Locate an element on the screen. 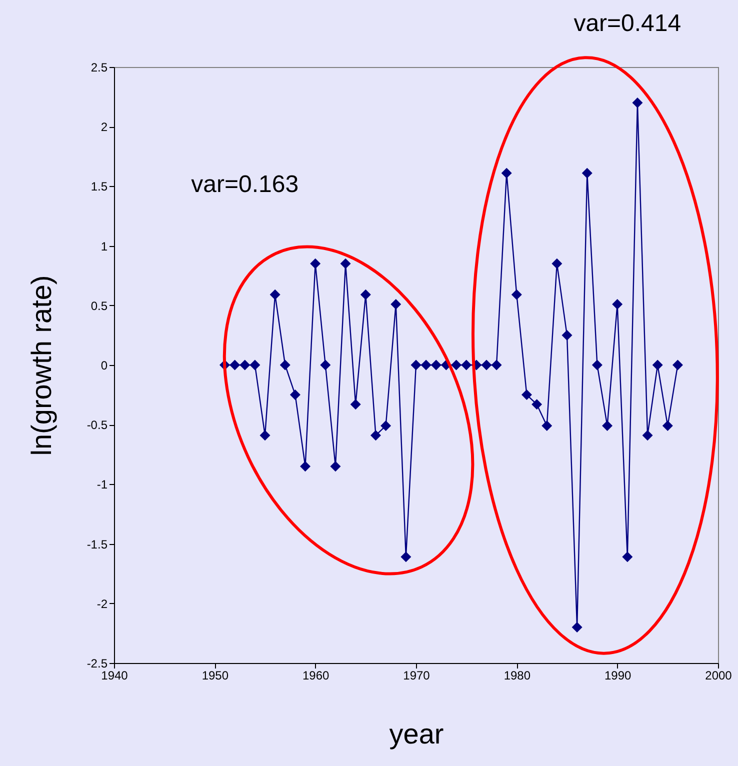 The image size is (738, 766). y-tick-label: 2.5 is located at coordinates (99, 67).